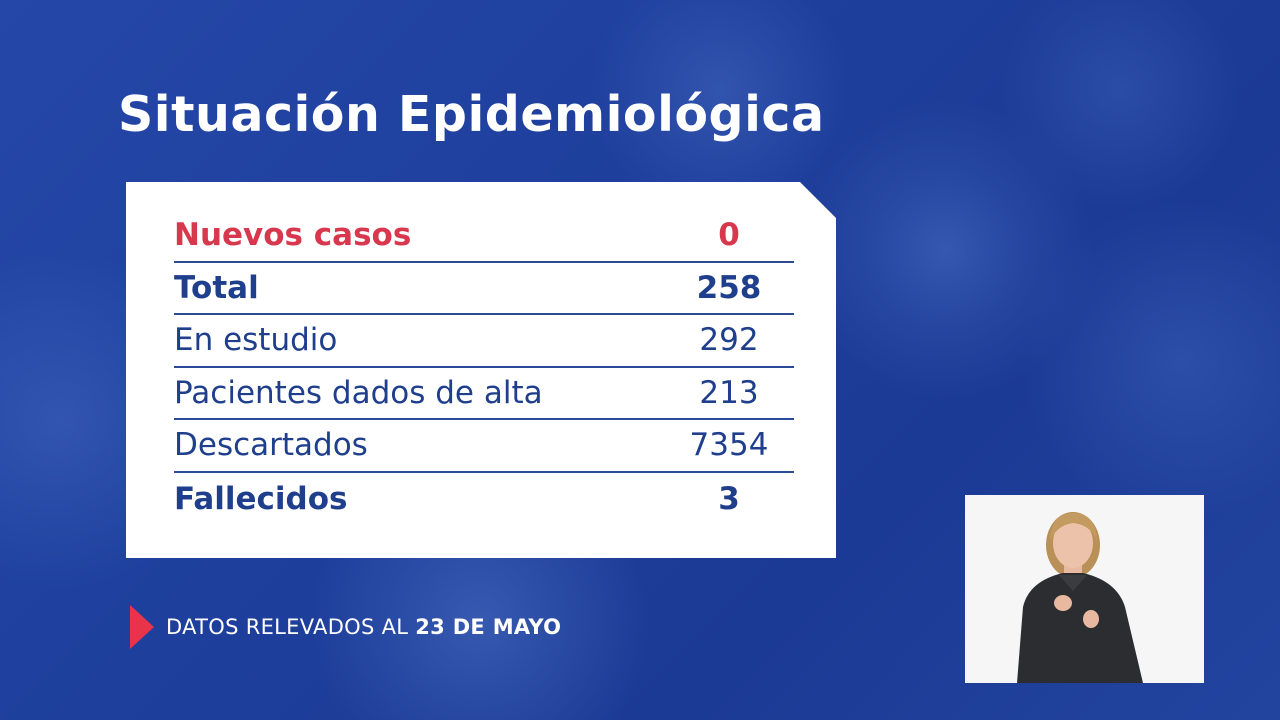 This screenshot has width=1280, height=720. What do you see at coordinates (729, 445) in the screenshot?
I see `stat-value: 7354` at bounding box center [729, 445].